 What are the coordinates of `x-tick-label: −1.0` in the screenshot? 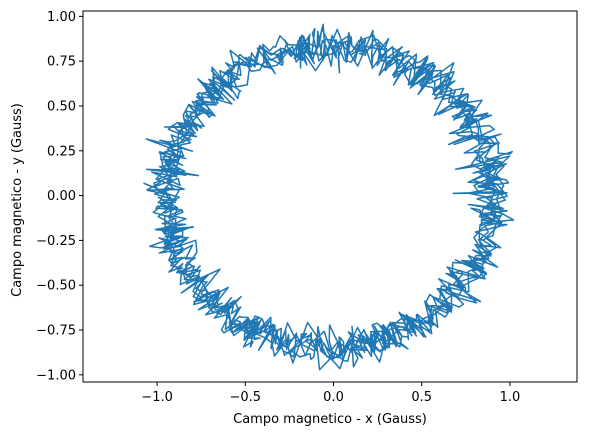 It's located at (157, 397).